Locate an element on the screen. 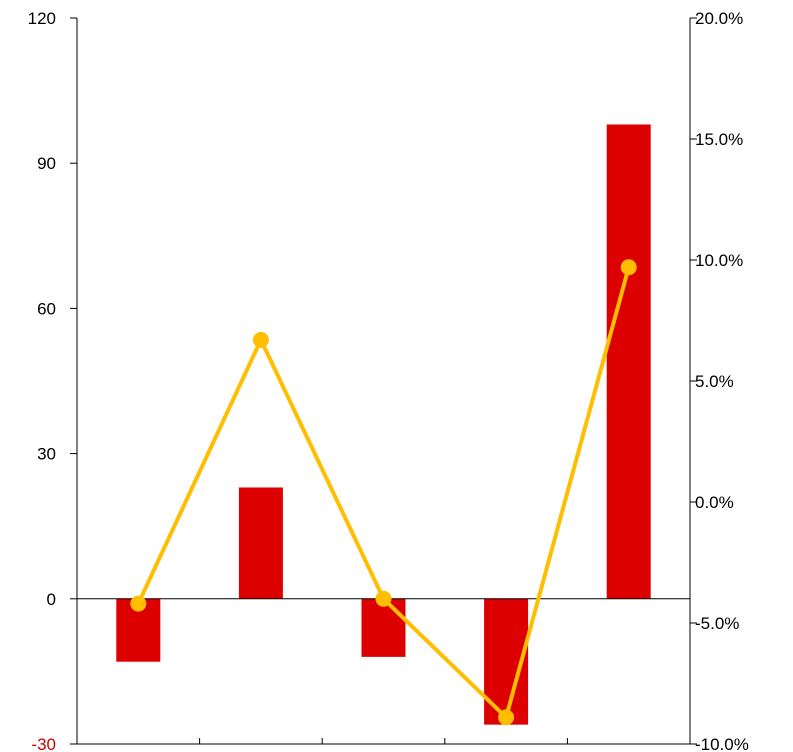  y-right-tick-label-1: -5.0% is located at coordinates (717, 623).